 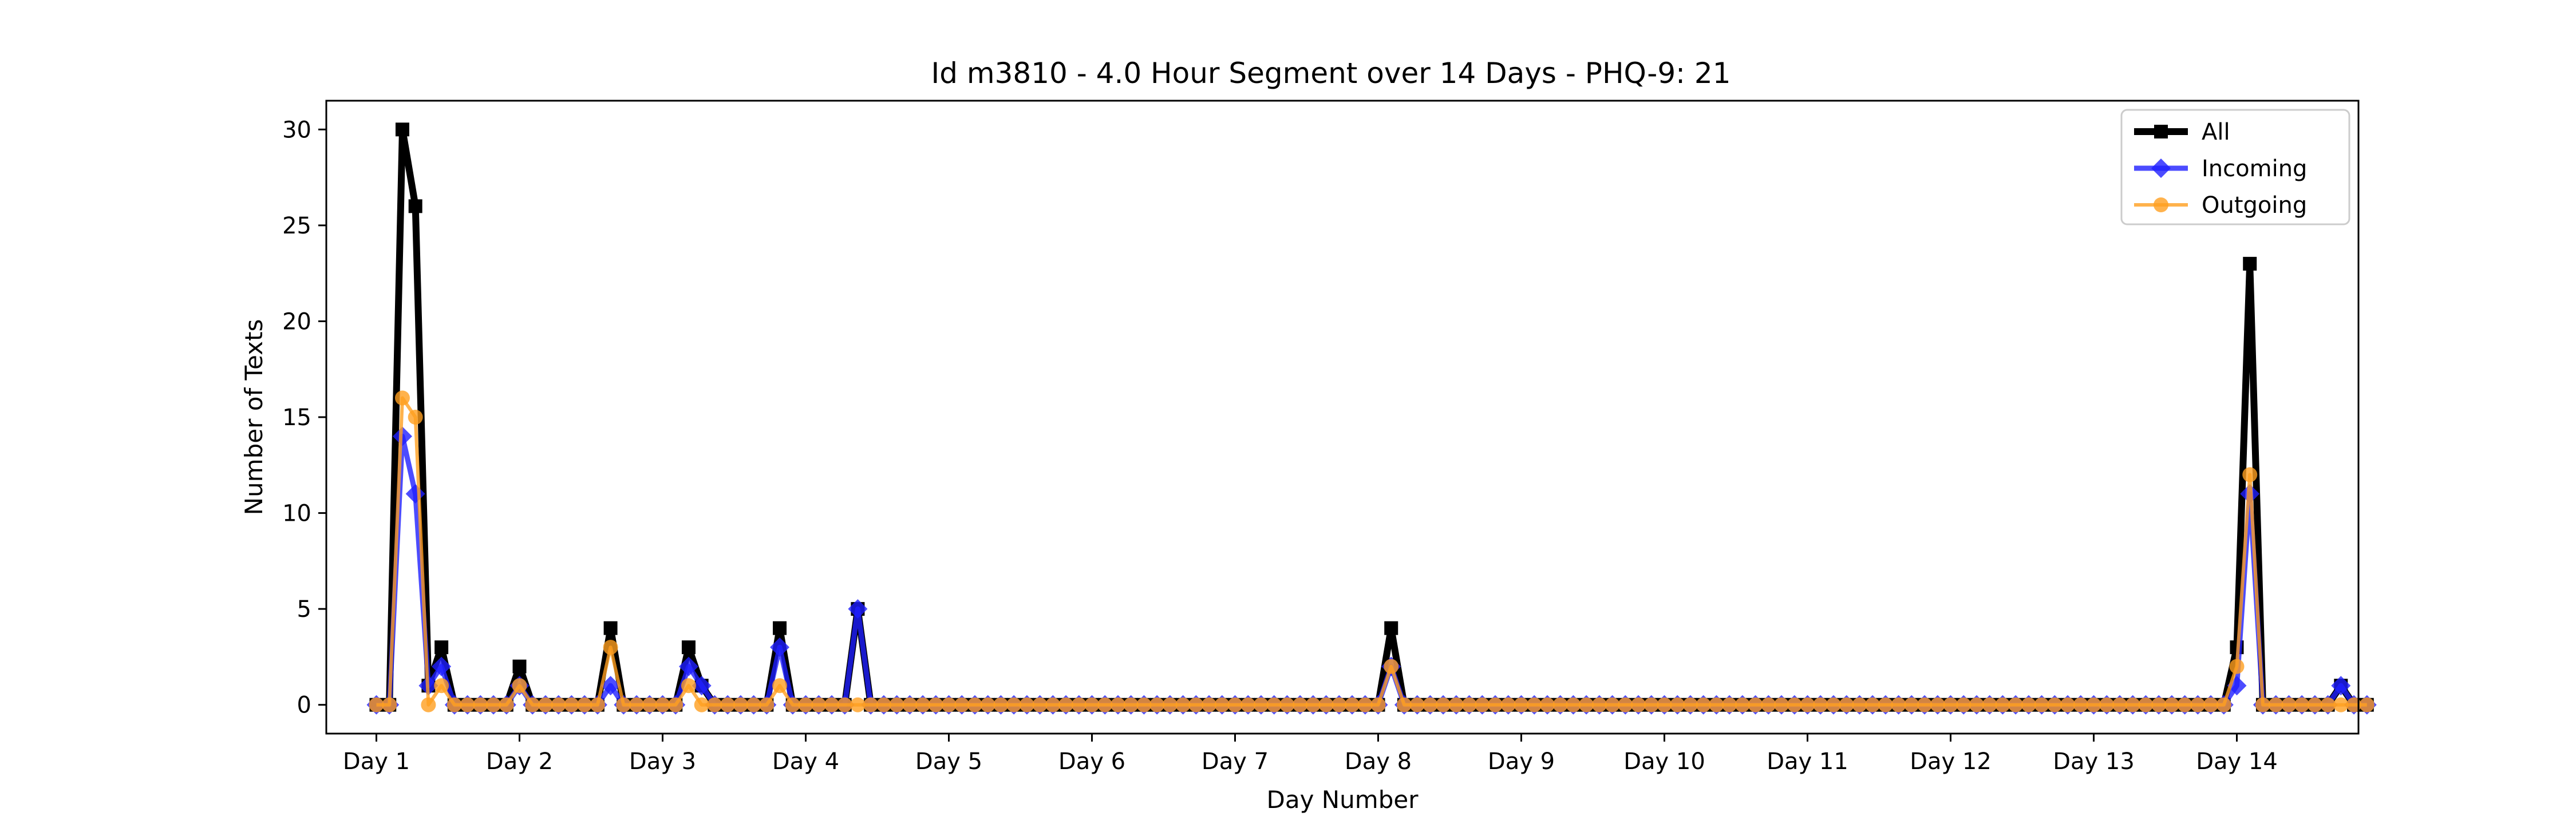 What do you see at coordinates (2254, 169) in the screenshot?
I see `legend-label-incoming: Incoming` at bounding box center [2254, 169].